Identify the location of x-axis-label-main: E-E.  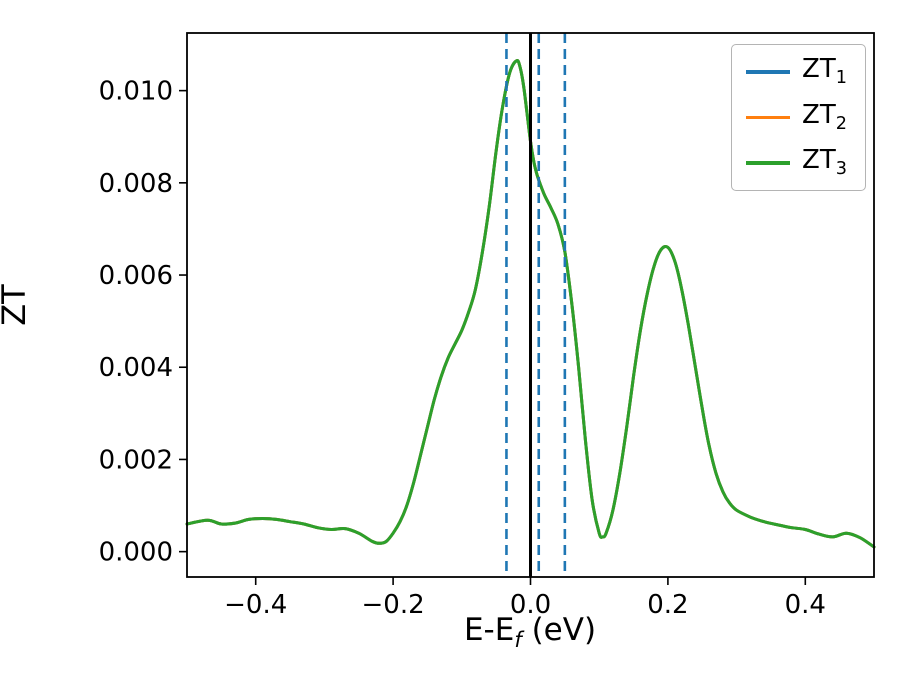
(489, 630).